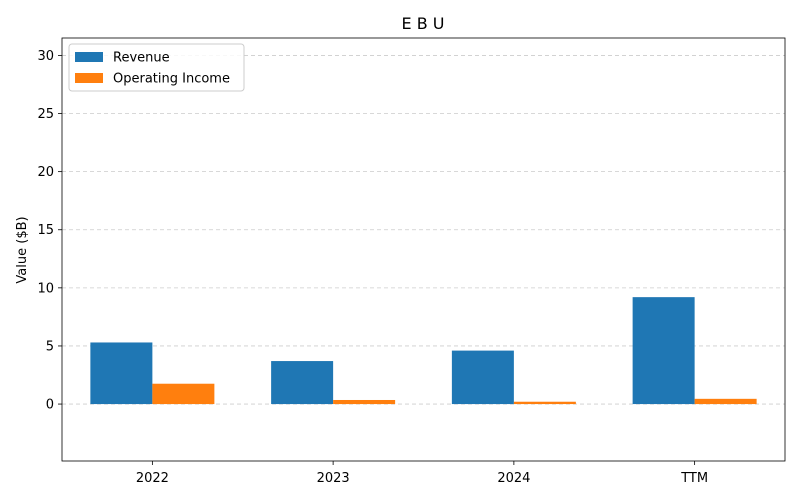 This screenshot has width=800, height=500. Describe the element at coordinates (423, 23) in the screenshot. I see `chart-title: E B U` at that location.